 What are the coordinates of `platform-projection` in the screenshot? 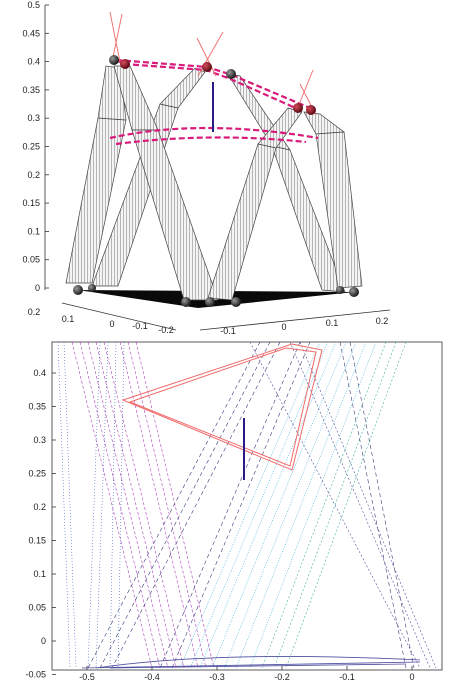 It's located at (222, 407).